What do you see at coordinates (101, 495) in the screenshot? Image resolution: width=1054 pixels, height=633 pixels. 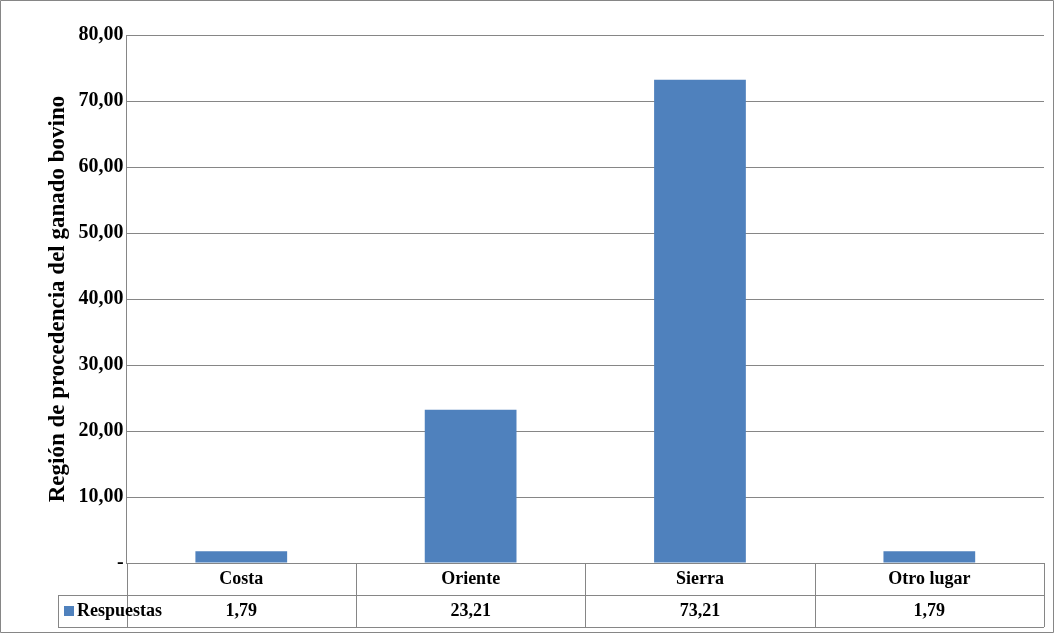 I see `y-tick-label: 10,00` at bounding box center [101, 495].